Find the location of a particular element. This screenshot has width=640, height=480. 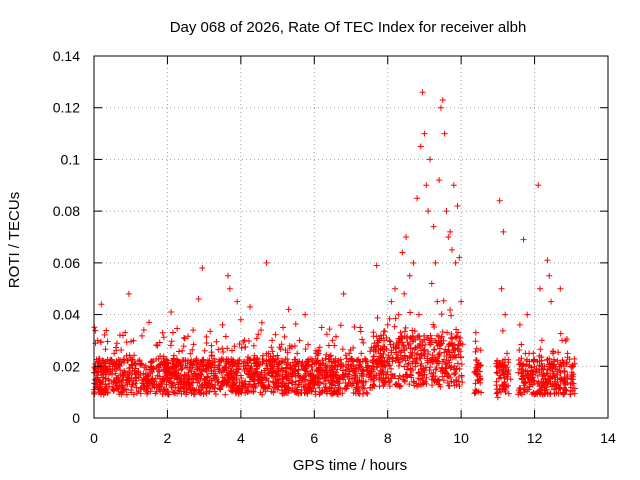

y-tick-label: 0.06 is located at coordinates (66, 263).